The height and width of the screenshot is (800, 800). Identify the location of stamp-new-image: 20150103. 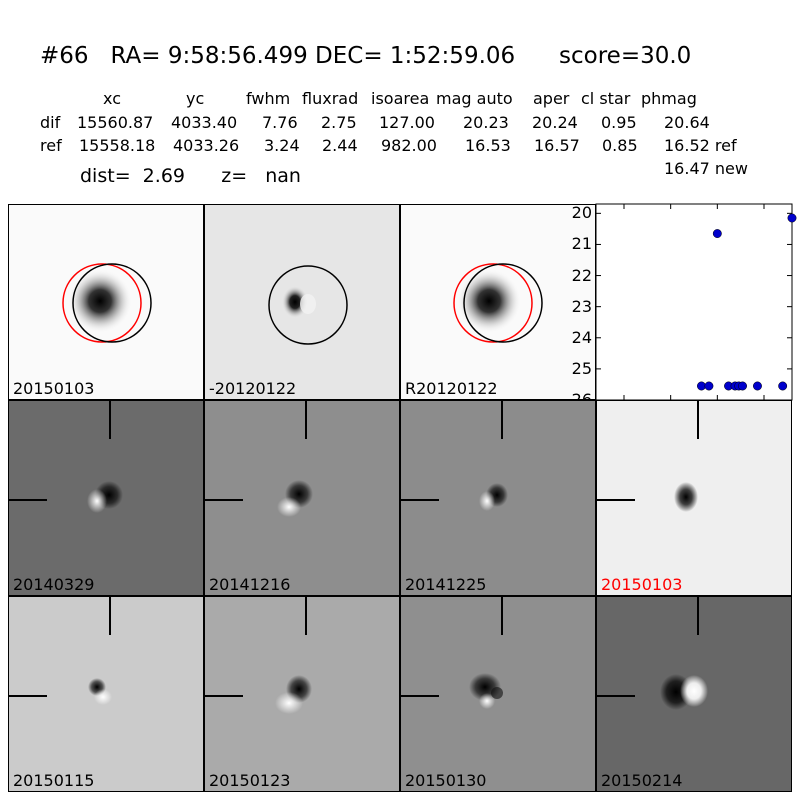
(106, 302).